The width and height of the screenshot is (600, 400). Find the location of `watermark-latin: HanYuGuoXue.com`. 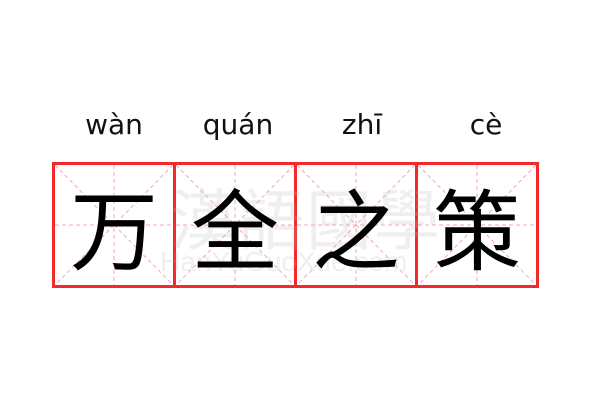

watermark-latin: HanYuGuoXue.com is located at coordinates (284, 261).